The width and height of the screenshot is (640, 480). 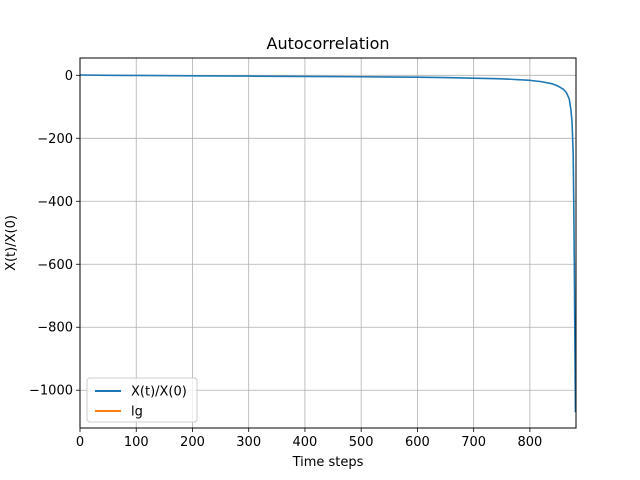 I want to click on x-tick-label: 100, so click(x=136, y=442).